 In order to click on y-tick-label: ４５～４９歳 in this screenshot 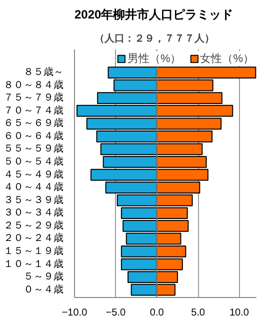, I will do `click(34, 174)`.